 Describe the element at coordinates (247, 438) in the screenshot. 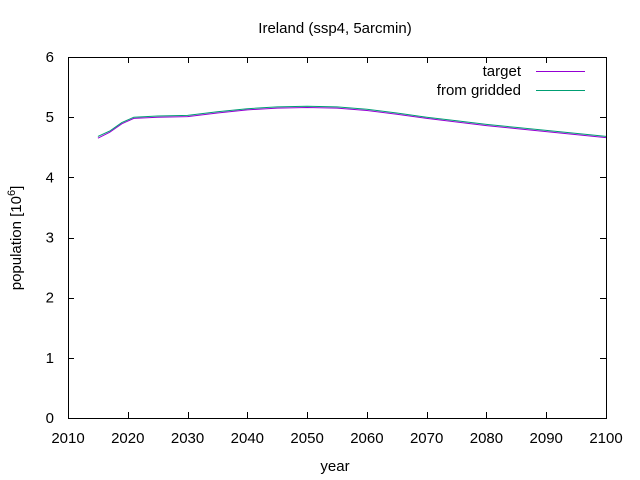

I see `x-tick-label: 2040` at that location.